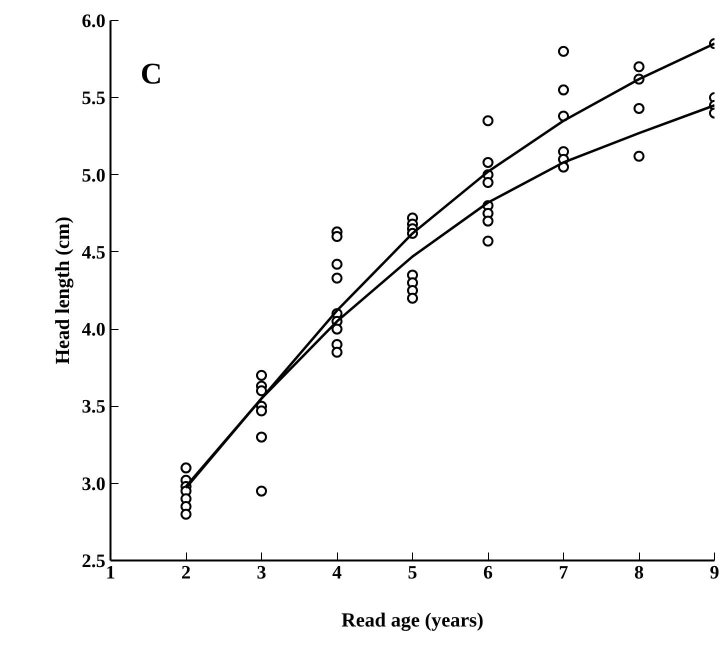 The height and width of the screenshot is (650, 726). Describe the element at coordinates (563, 573) in the screenshot. I see `x-tick-label: 7` at that location.